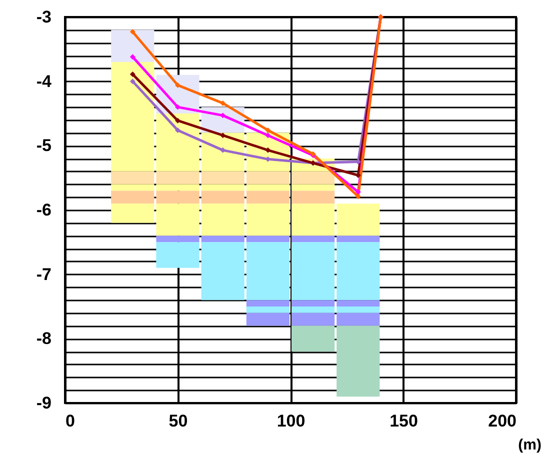  What do you see at coordinates (44, 146) in the screenshot?
I see `y-tick-label: -5` at bounding box center [44, 146].